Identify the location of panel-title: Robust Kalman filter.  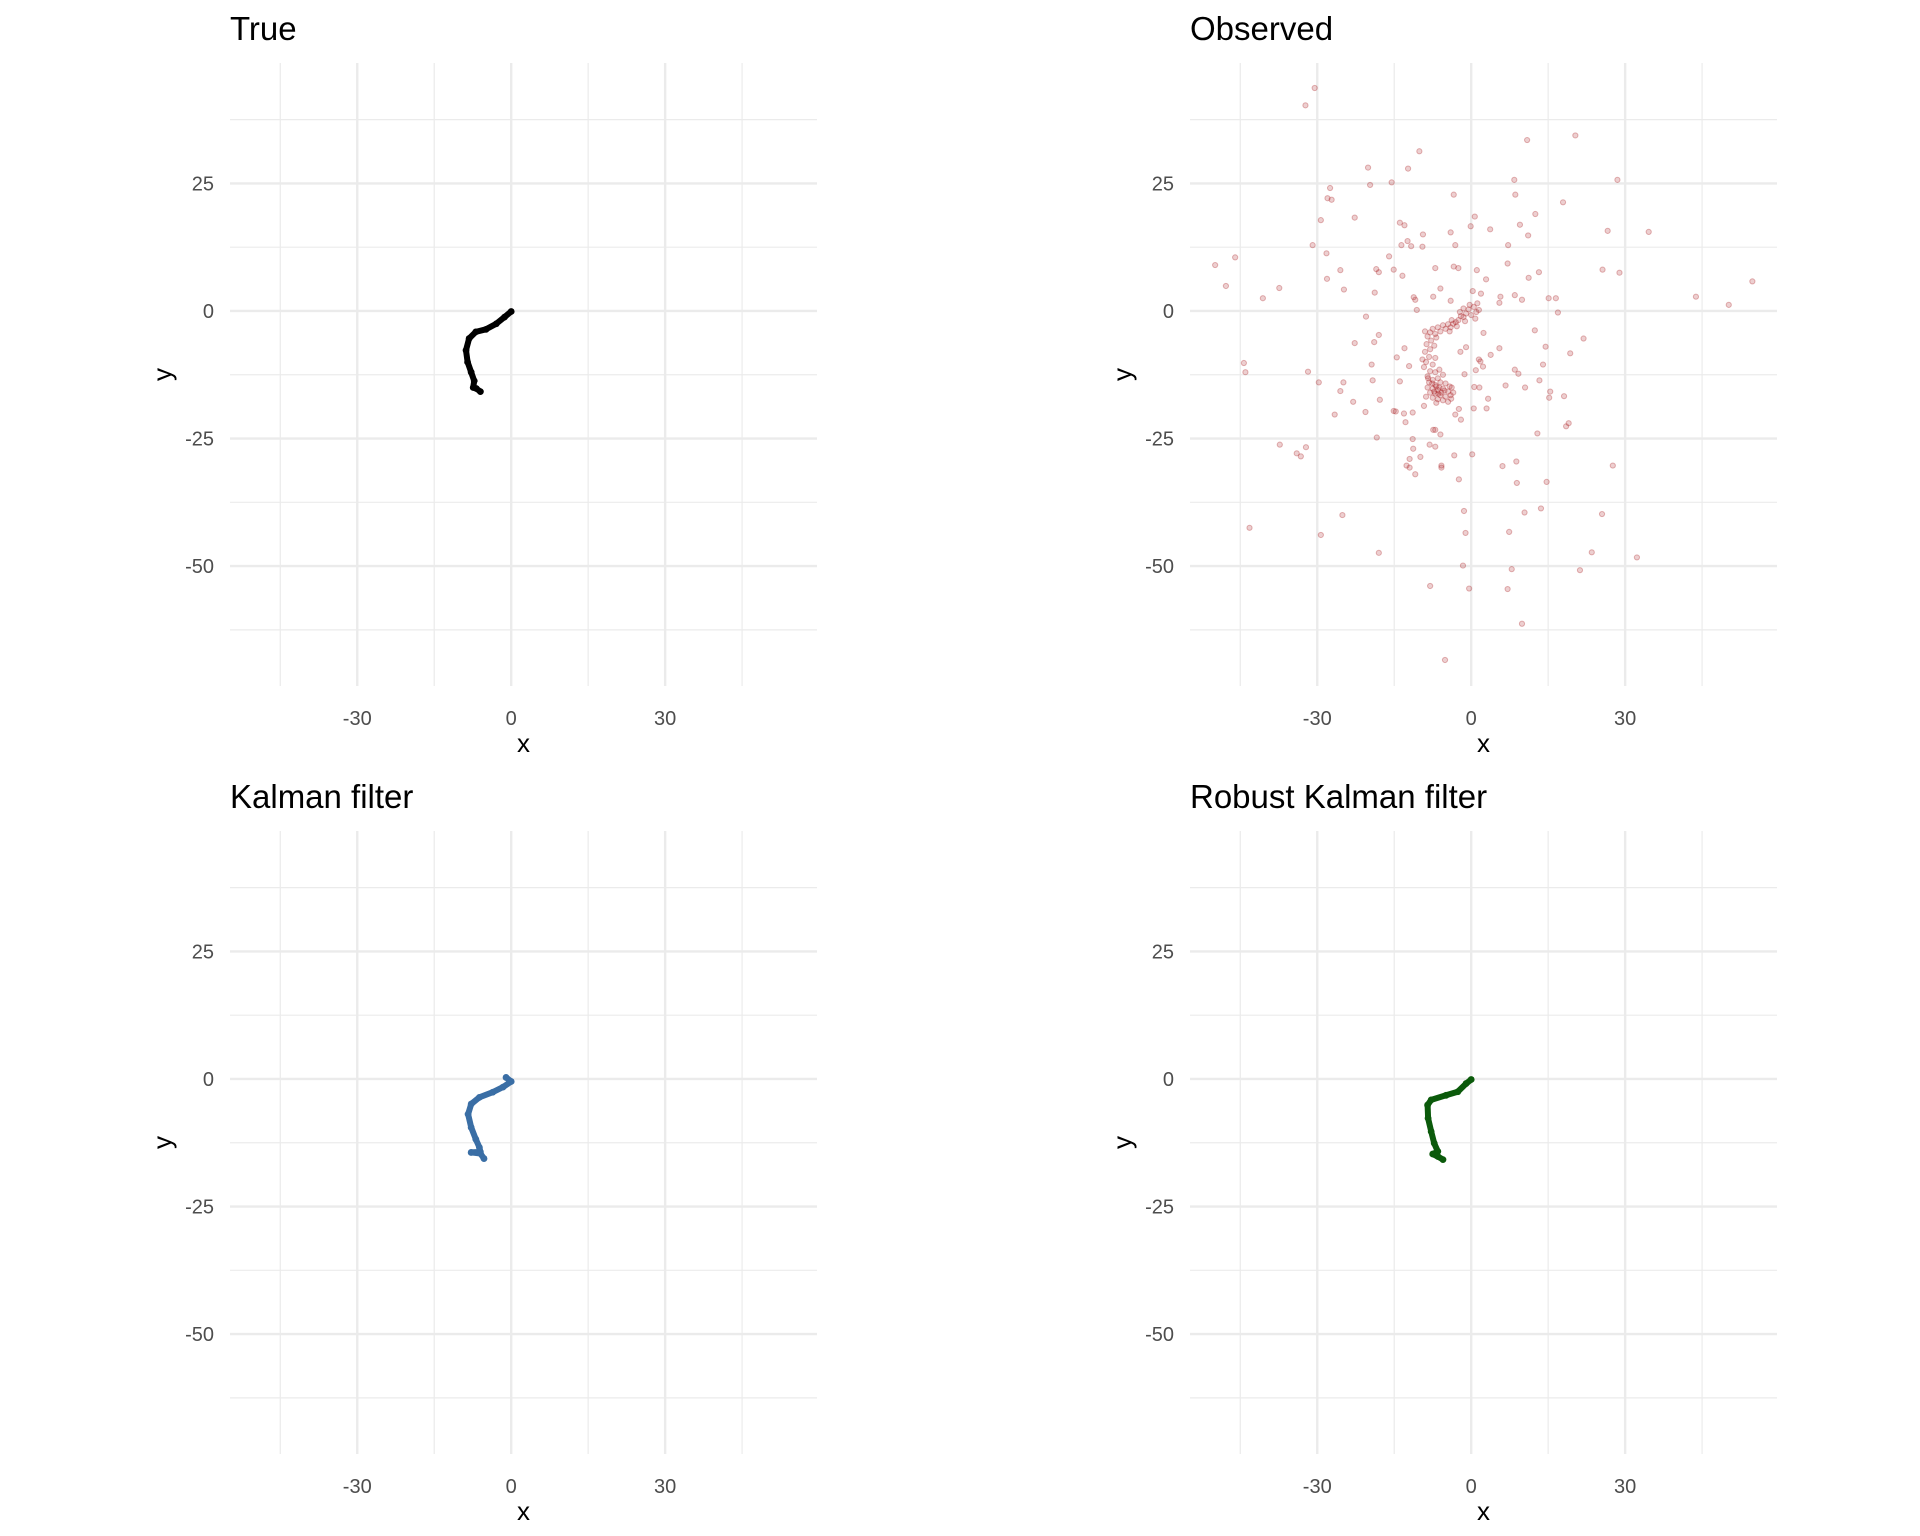
(1338, 796).